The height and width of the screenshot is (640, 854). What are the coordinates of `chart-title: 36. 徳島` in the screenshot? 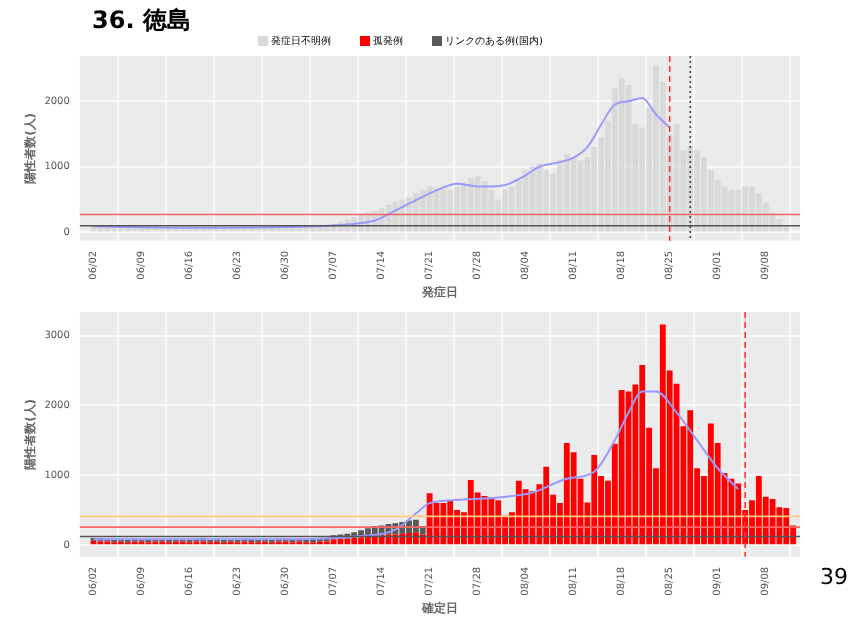 It's located at (141, 21).